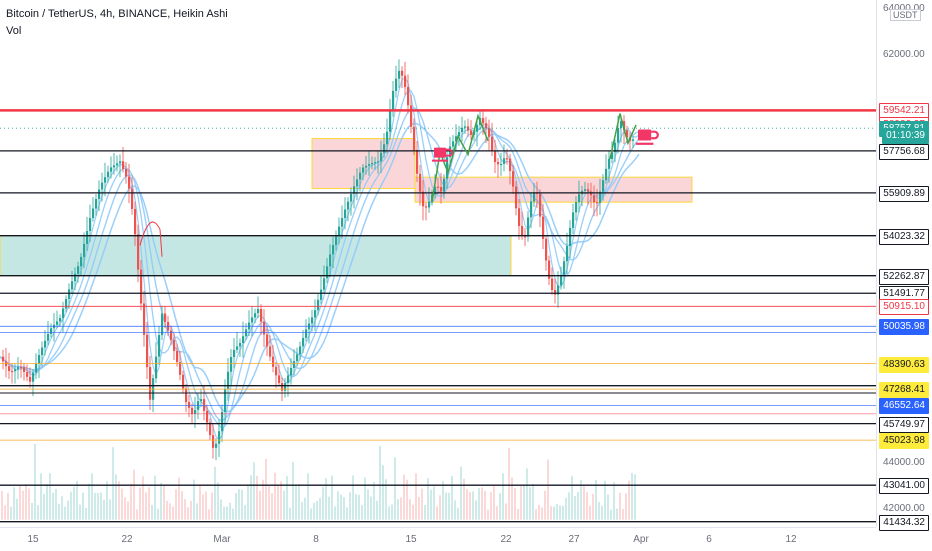 Image resolution: width=932 pixels, height=551 pixels. What do you see at coordinates (905, 15) in the screenshot?
I see `currency-unit-badge: USDT` at bounding box center [905, 15].